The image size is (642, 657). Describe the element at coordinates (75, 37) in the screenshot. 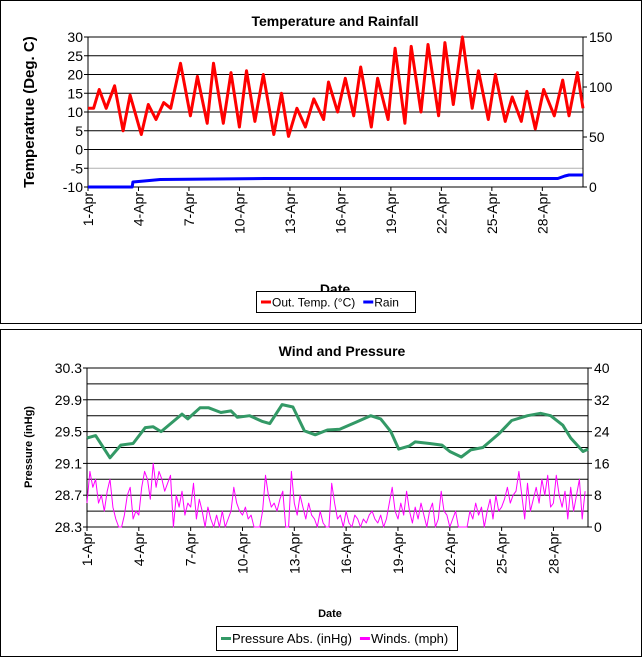

I see `y-tick-label: 30` at that location.